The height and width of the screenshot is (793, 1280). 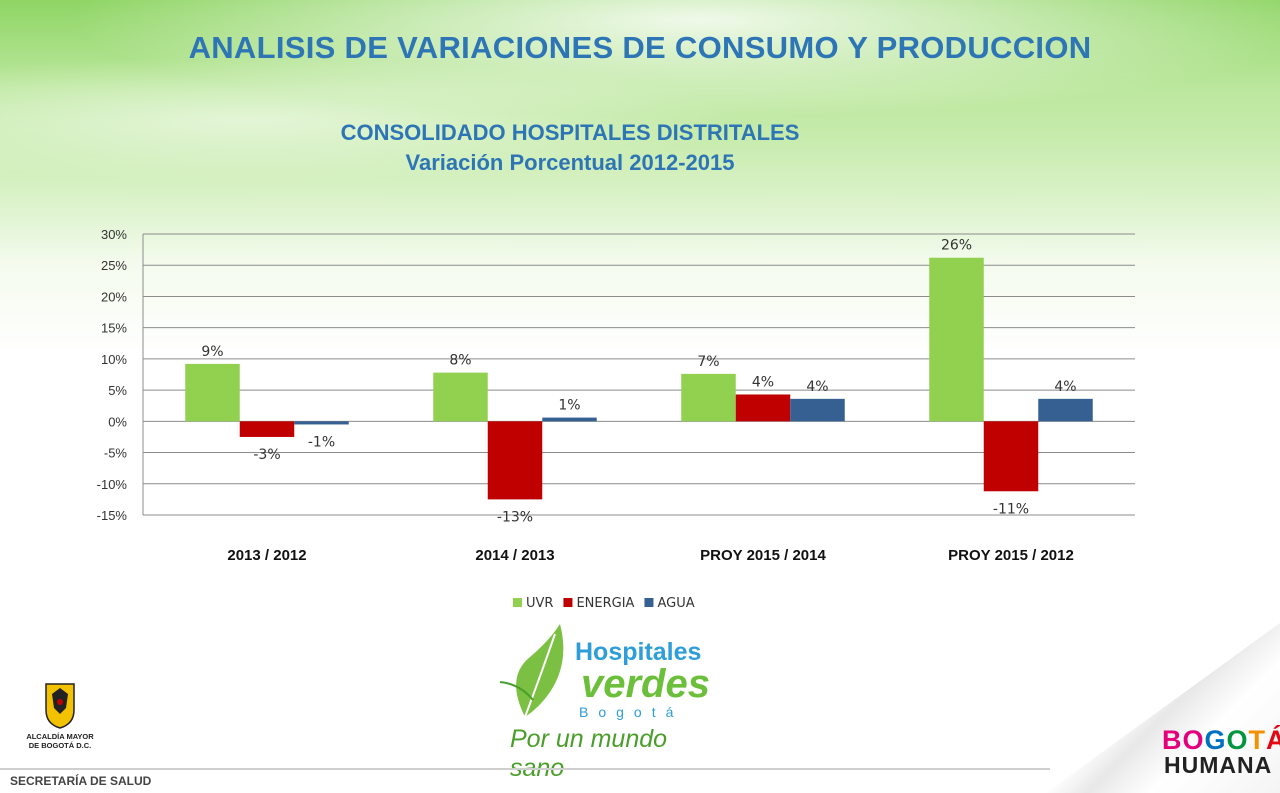 I want to click on crest-line1: ALCALDÍA MAYOR, so click(x=60, y=736).